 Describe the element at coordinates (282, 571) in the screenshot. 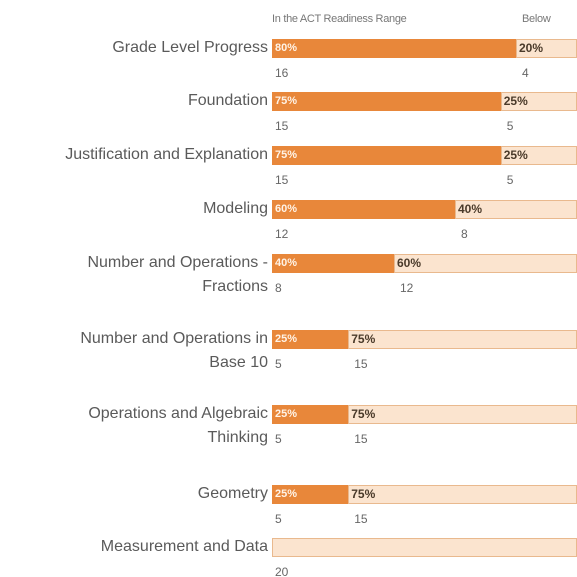

I see `count-label: 20` at that location.